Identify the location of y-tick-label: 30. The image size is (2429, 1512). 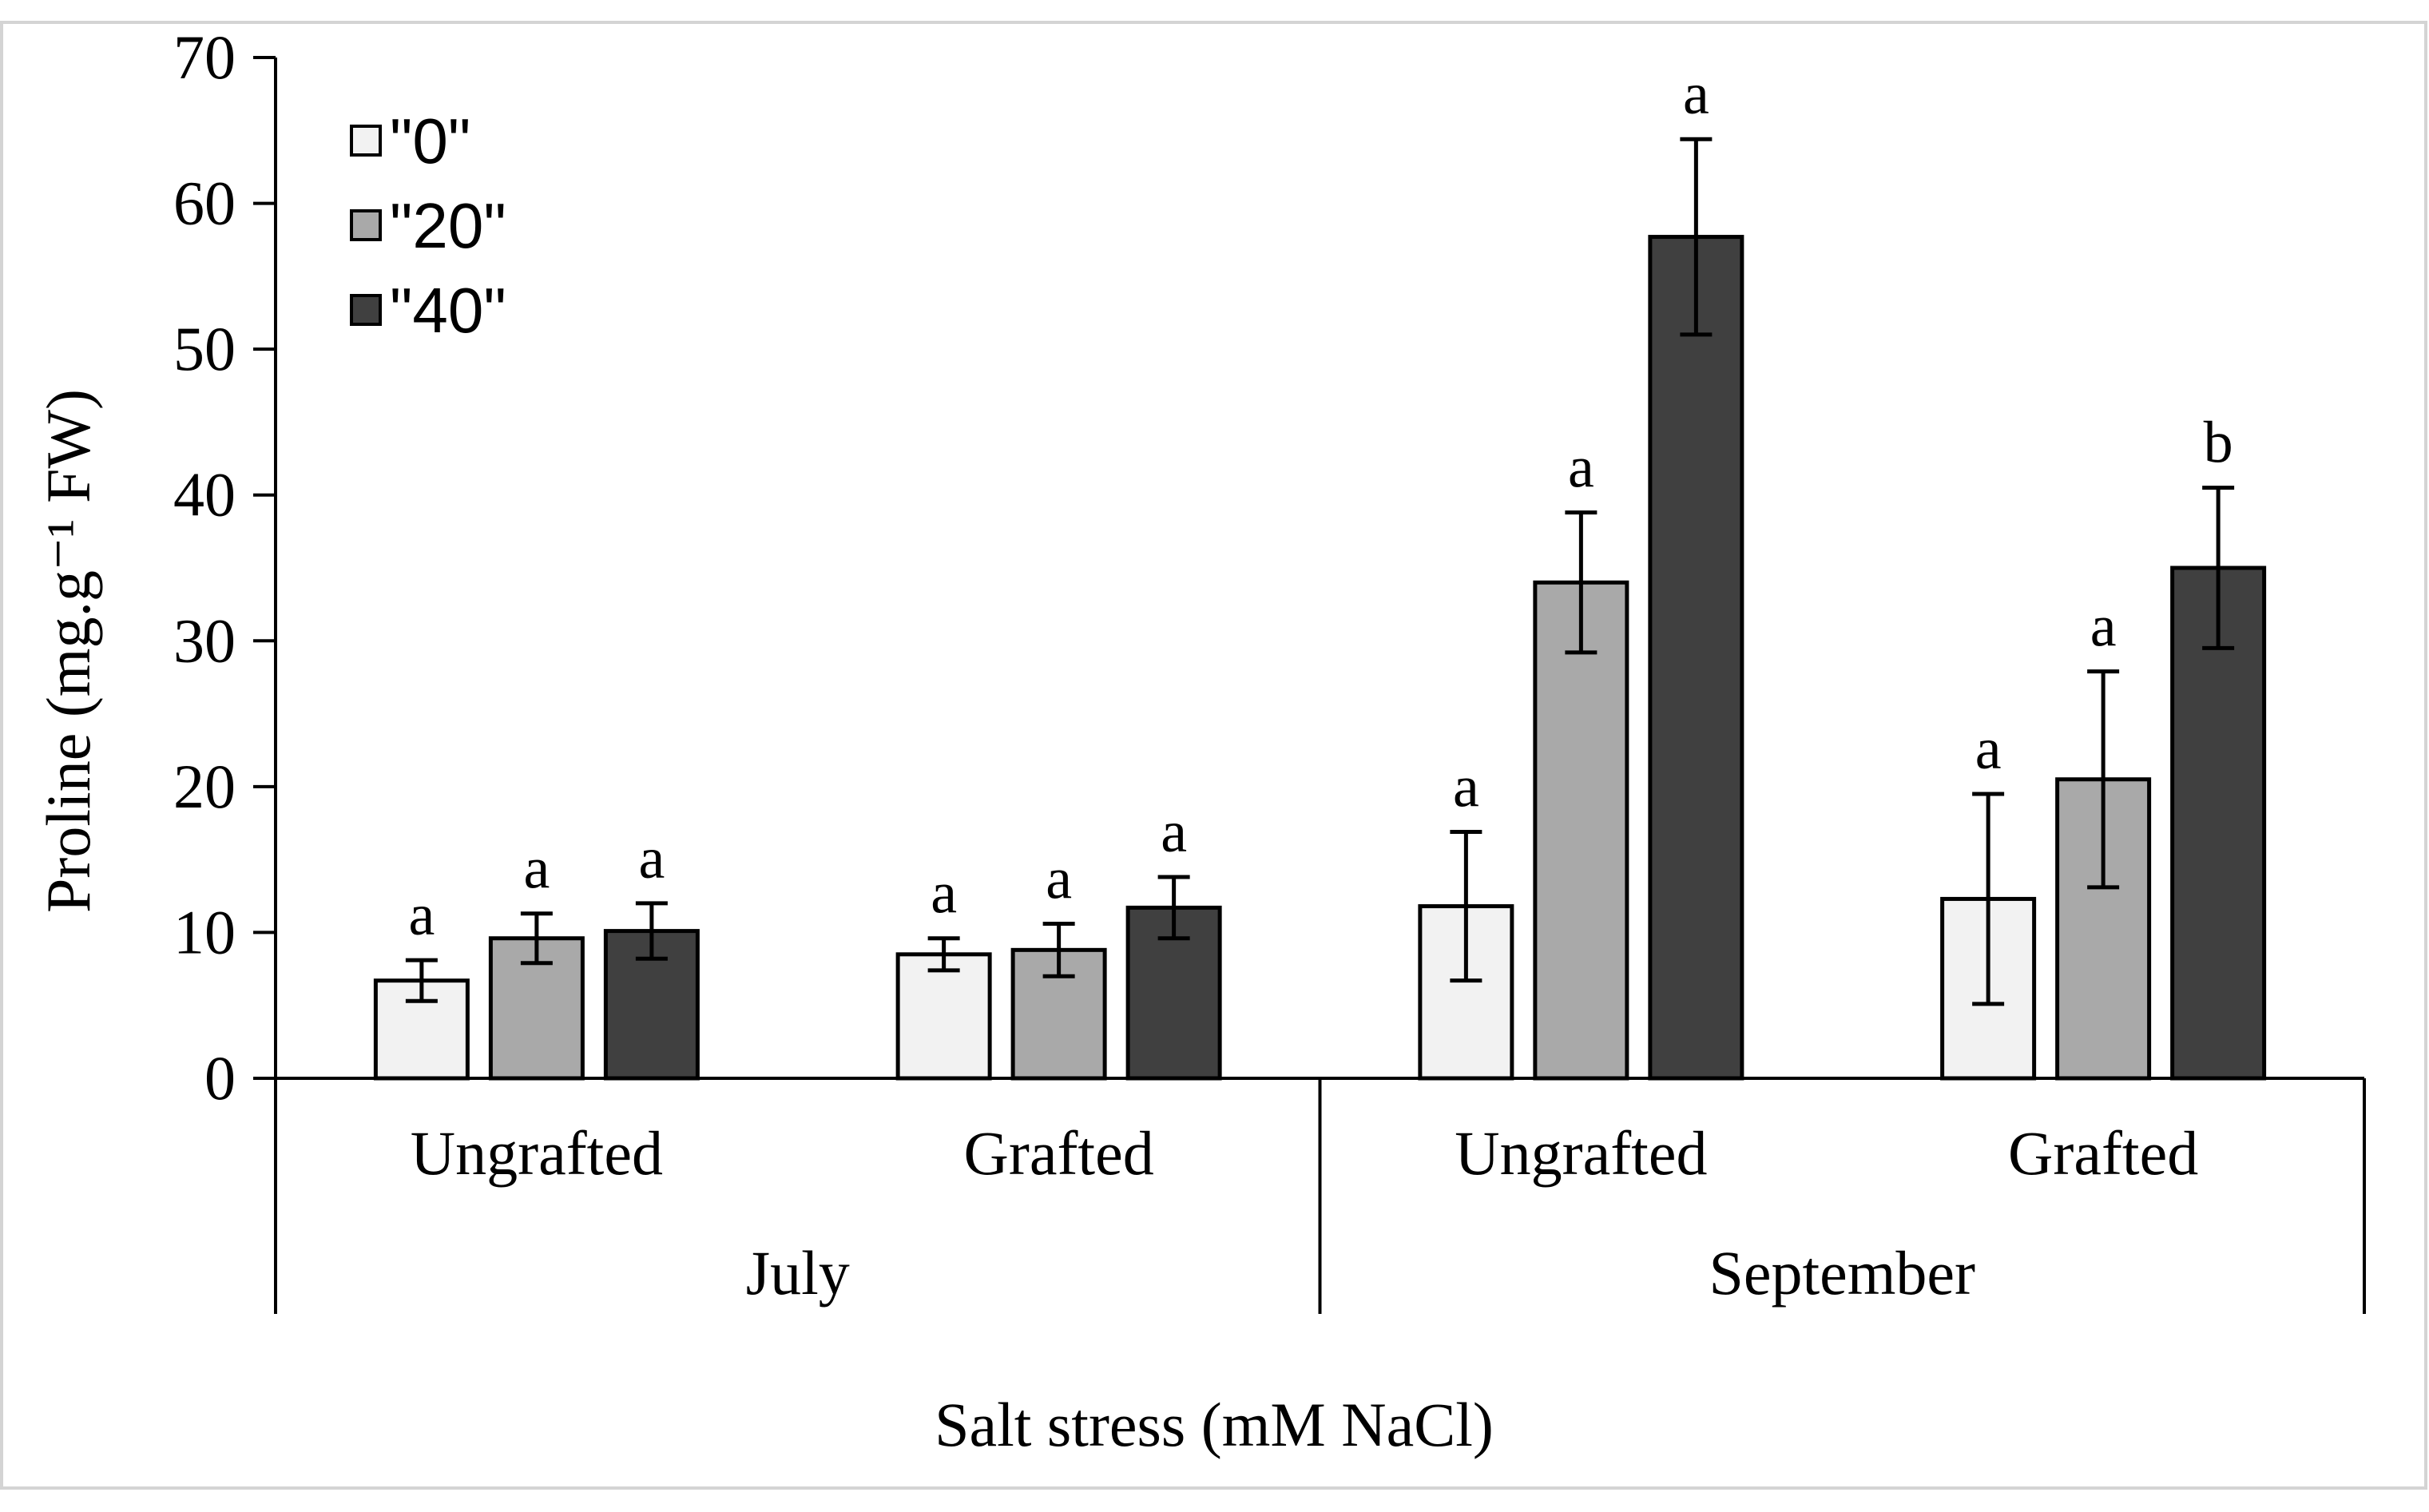
(205, 640).